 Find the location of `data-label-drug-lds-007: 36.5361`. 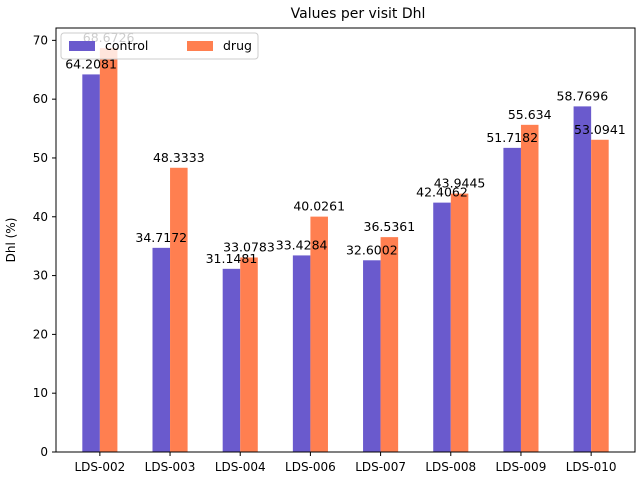

data-label-drug-lds-007: 36.5361 is located at coordinates (390, 226).